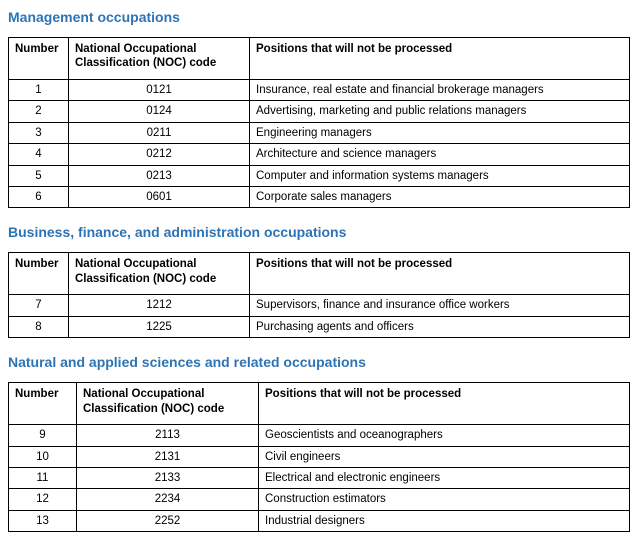 This screenshot has height=540, width=636. What do you see at coordinates (159, 90) in the screenshot?
I see `row-noc-code: 0121` at bounding box center [159, 90].